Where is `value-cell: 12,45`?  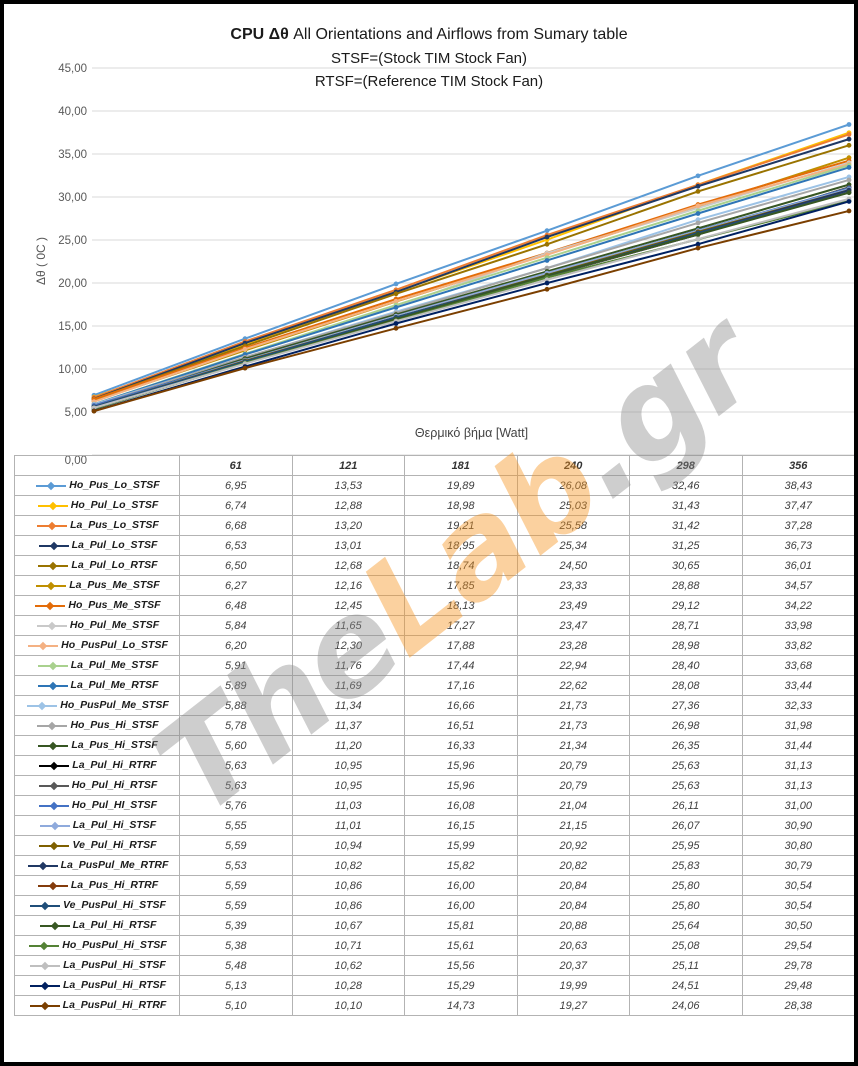
value-cell: 12,45 is located at coordinates (348, 605).